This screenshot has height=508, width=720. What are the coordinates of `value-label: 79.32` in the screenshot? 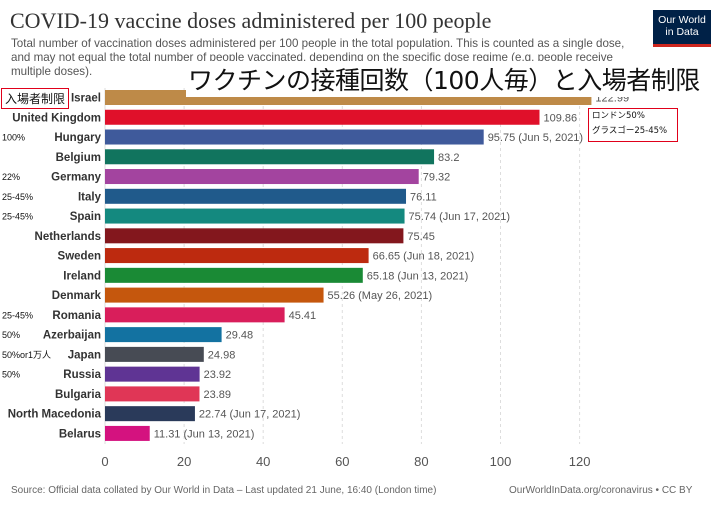 It's located at (437, 178).